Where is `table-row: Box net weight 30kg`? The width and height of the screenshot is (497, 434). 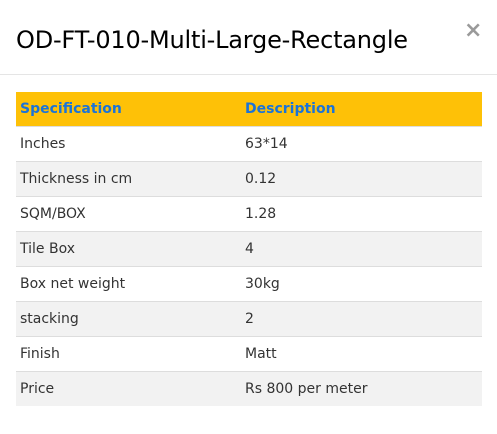
table-row: Box net weight 30kg is located at coordinates (249, 283).